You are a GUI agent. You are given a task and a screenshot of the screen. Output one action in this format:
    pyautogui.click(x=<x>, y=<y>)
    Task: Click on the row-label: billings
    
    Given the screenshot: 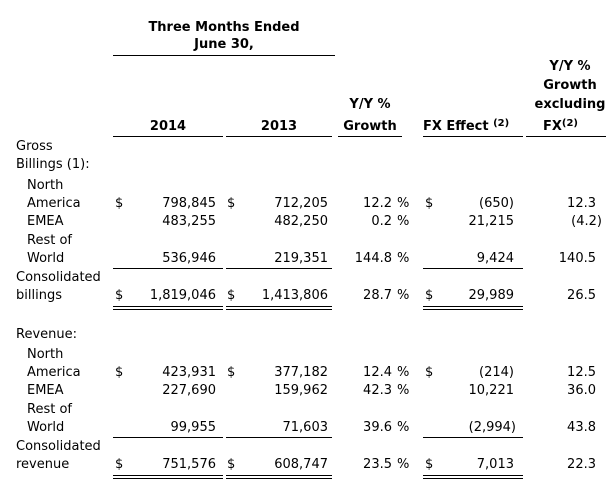 What is the action you would take?
    pyautogui.click(x=39, y=295)
    